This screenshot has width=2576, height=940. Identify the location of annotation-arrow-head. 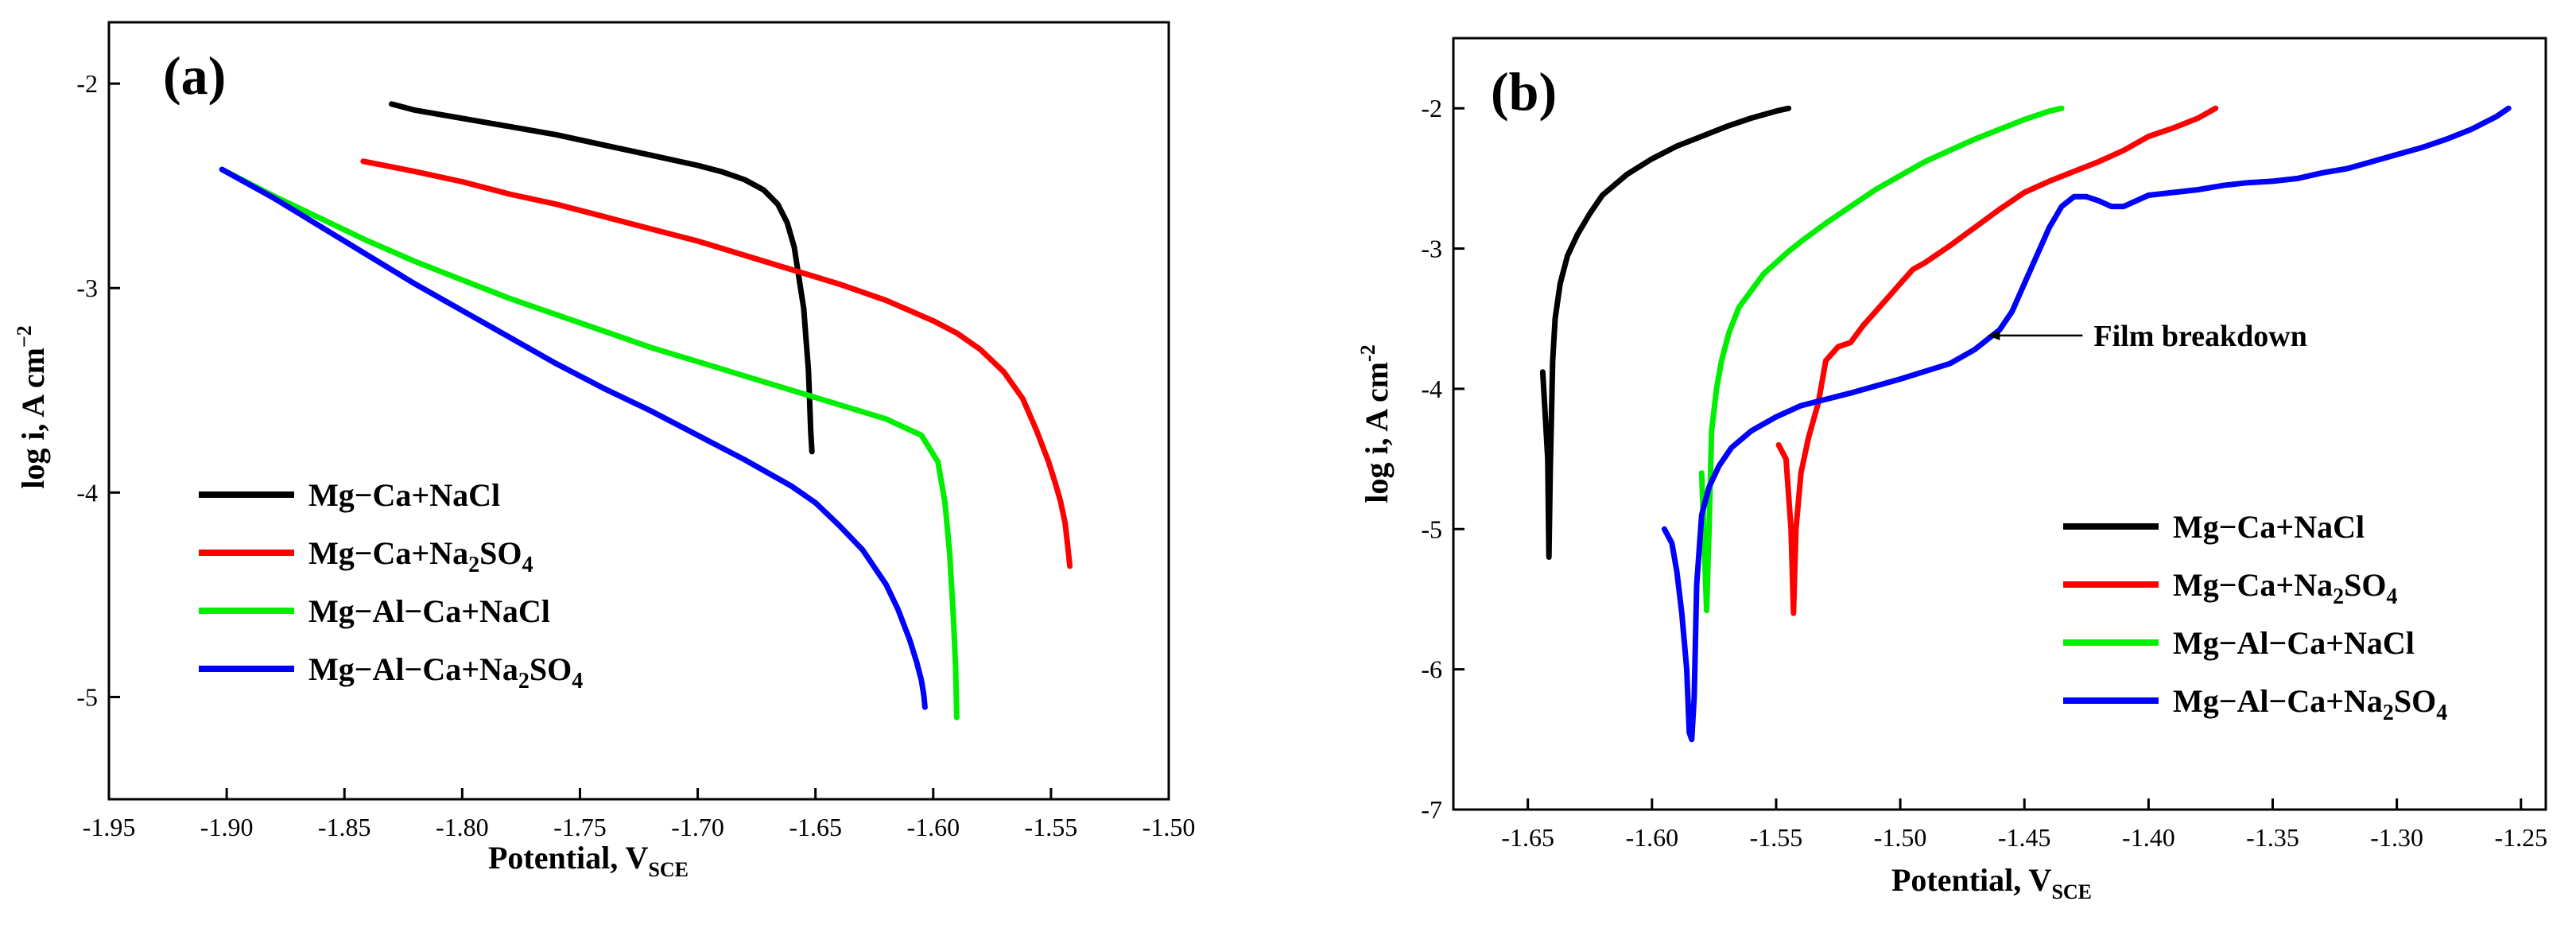
(1994, 335).